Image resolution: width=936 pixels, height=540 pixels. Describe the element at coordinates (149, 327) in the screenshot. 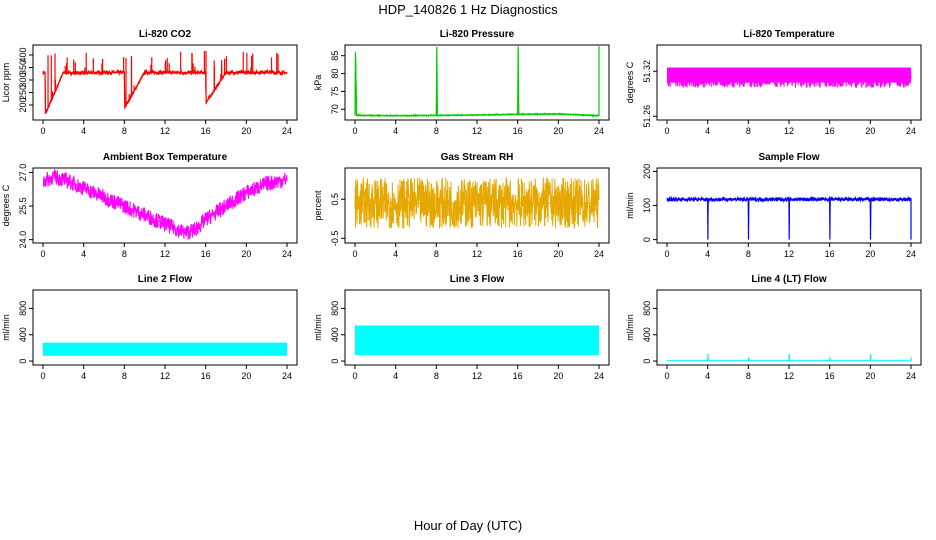

I see `panel-6: Line 2 Flow ml/min 0 4 8 12 16 20 24 0 400 800` at that location.